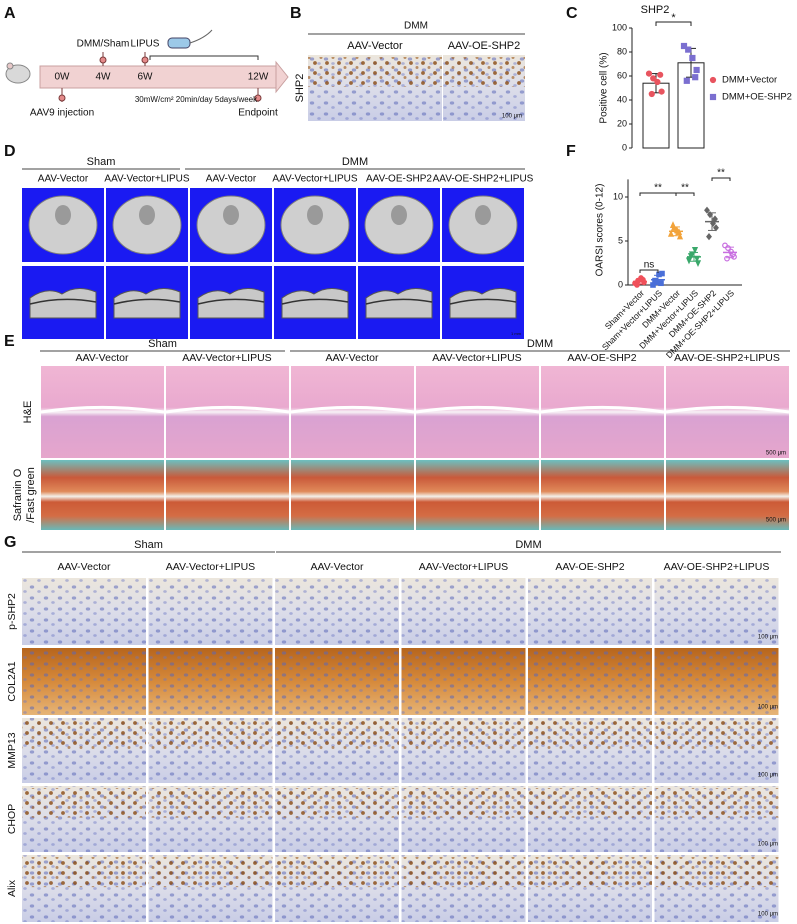 The height and width of the screenshot is (924, 797). What do you see at coordinates (768, 915) in the screenshot?
I see `scale-bar: 100 μm` at bounding box center [768, 915].